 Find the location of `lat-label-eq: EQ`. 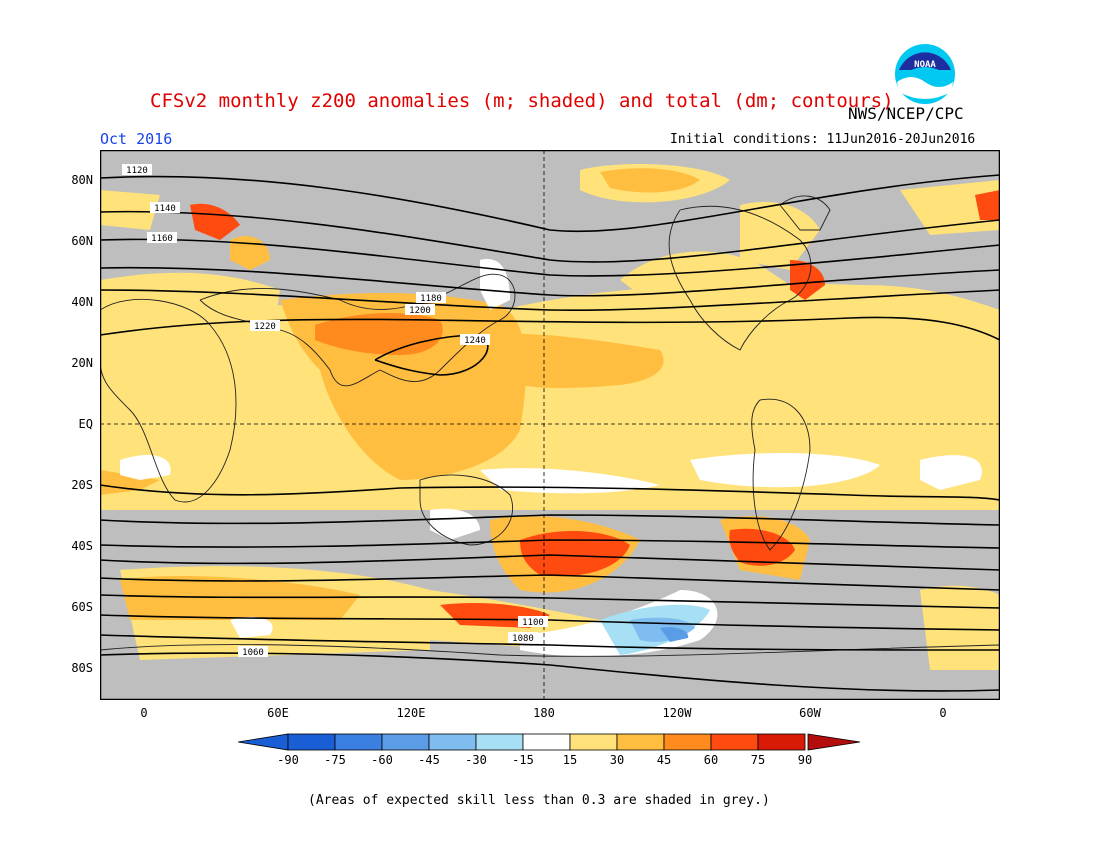

lat-label-eq: EQ is located at coordinates (85, 424).